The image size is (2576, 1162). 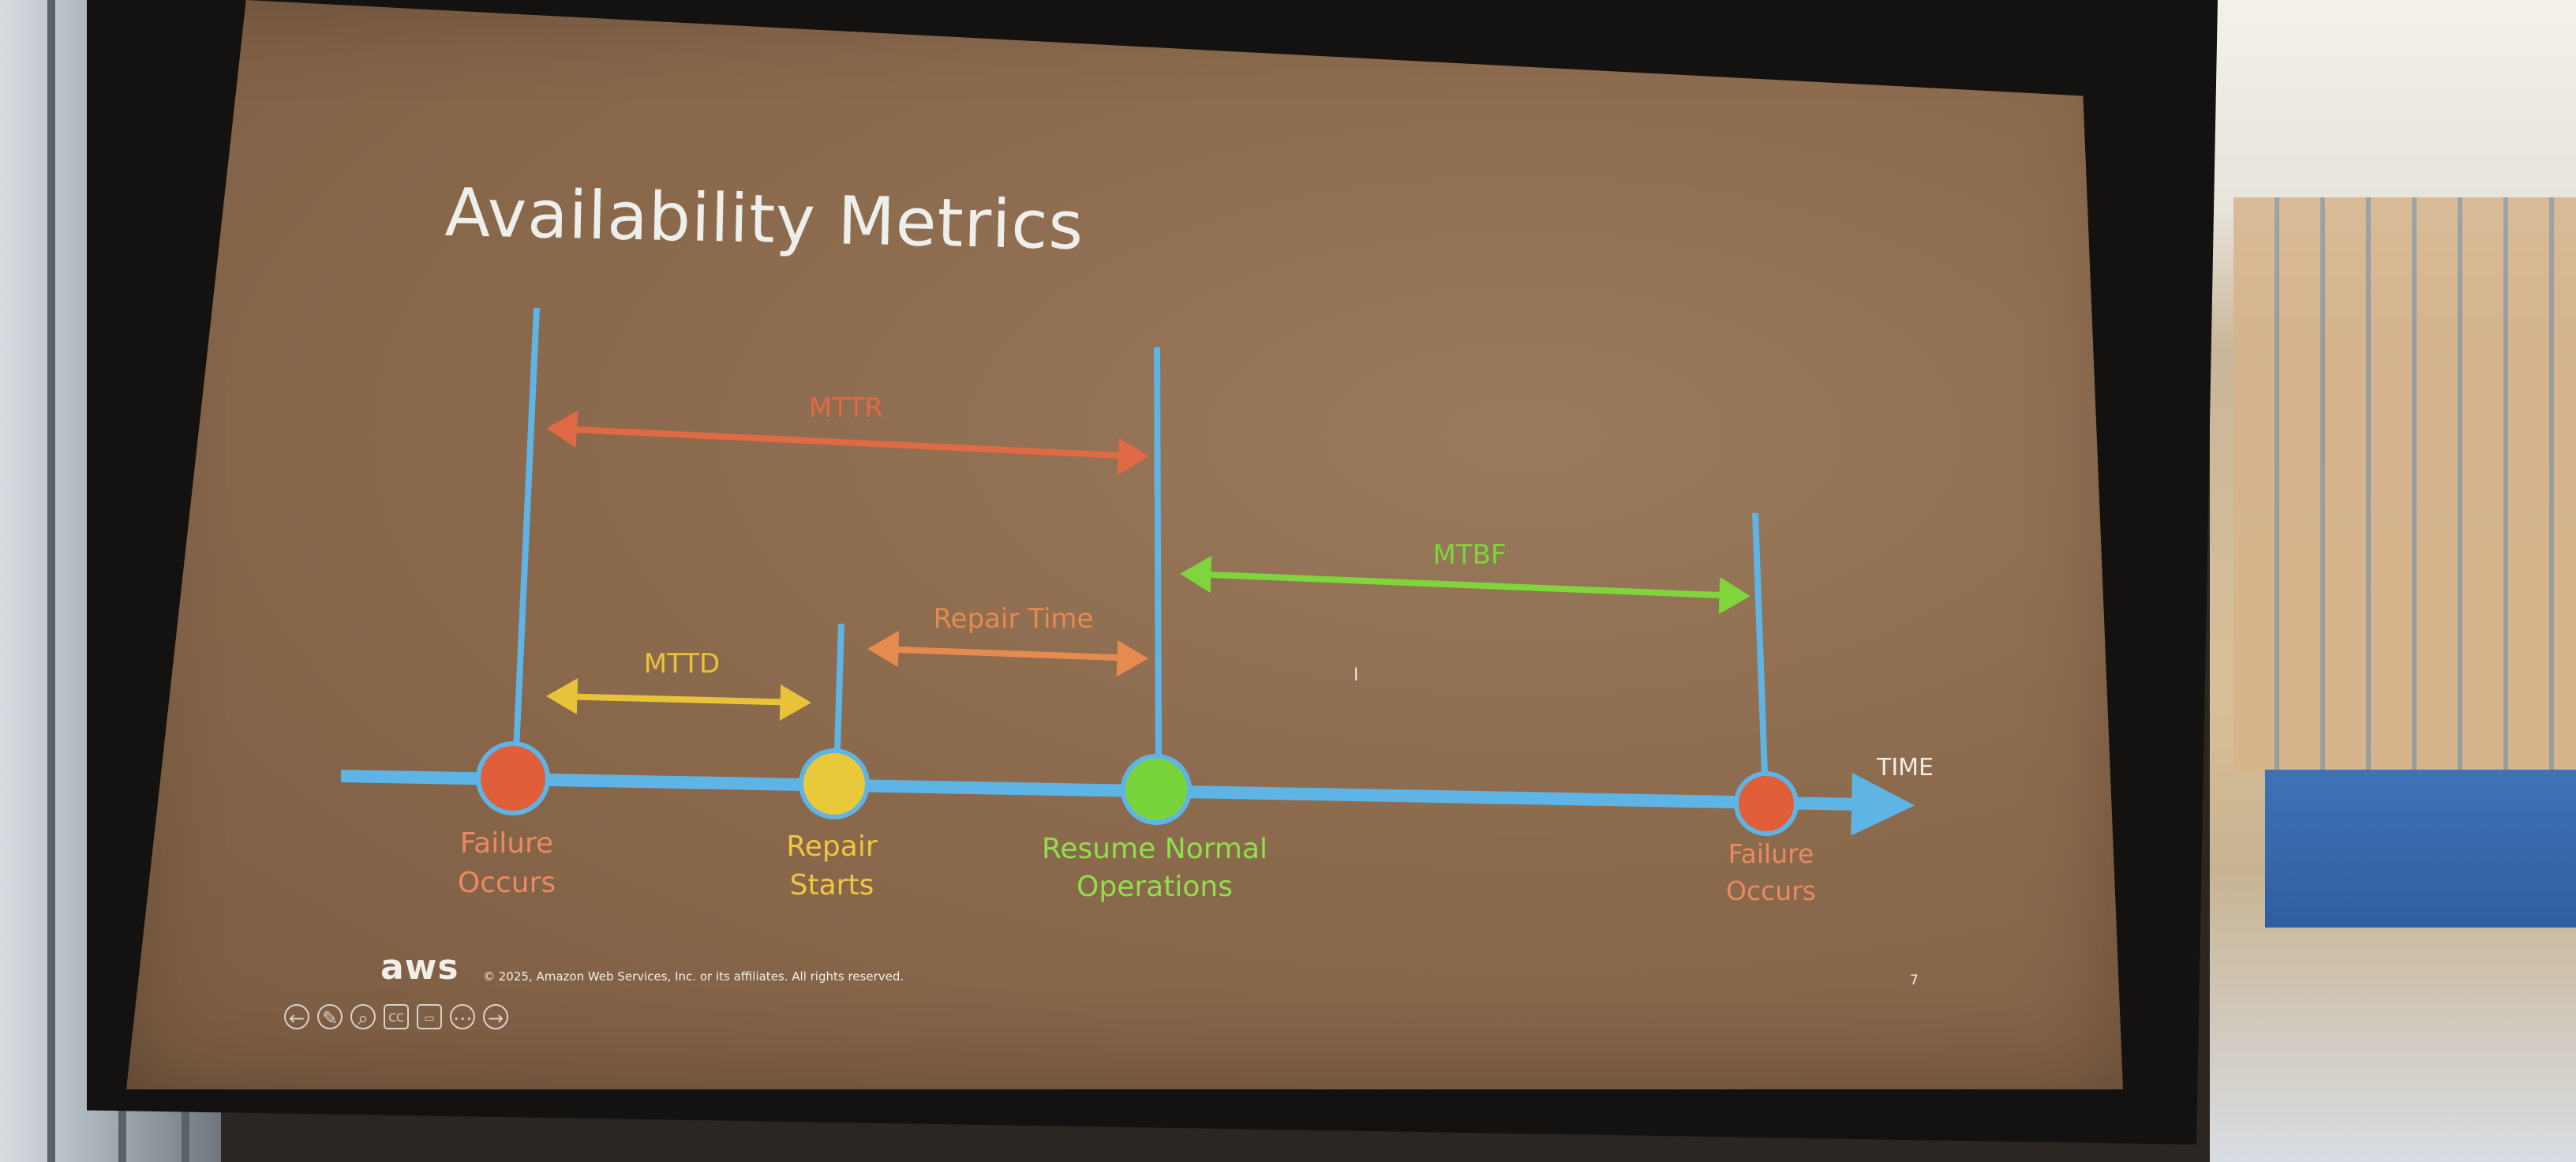 What do you see at coordinates (526, 529) in the screenshot?
I see `failure-vertical-line` at bounding box center [526, 529].